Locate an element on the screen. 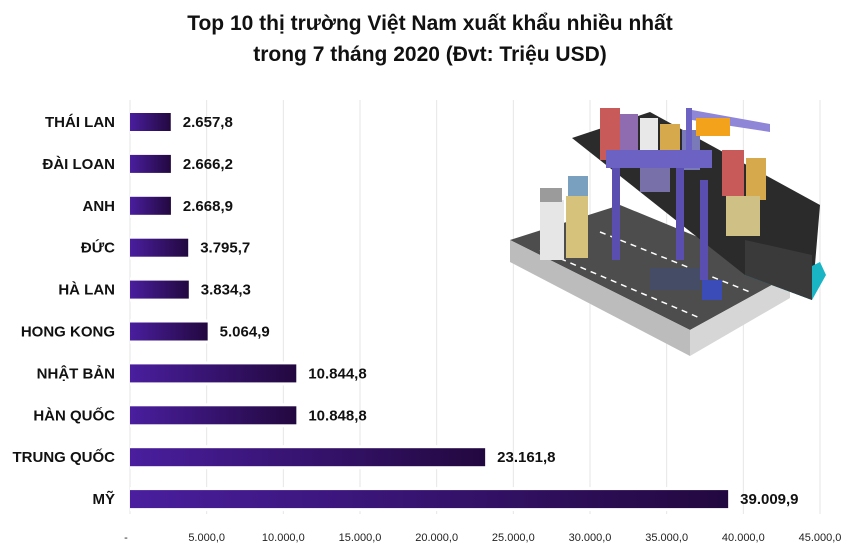 The image size is (860, 554). data-label: 10.844,8 is located at coordinates (337, 373).